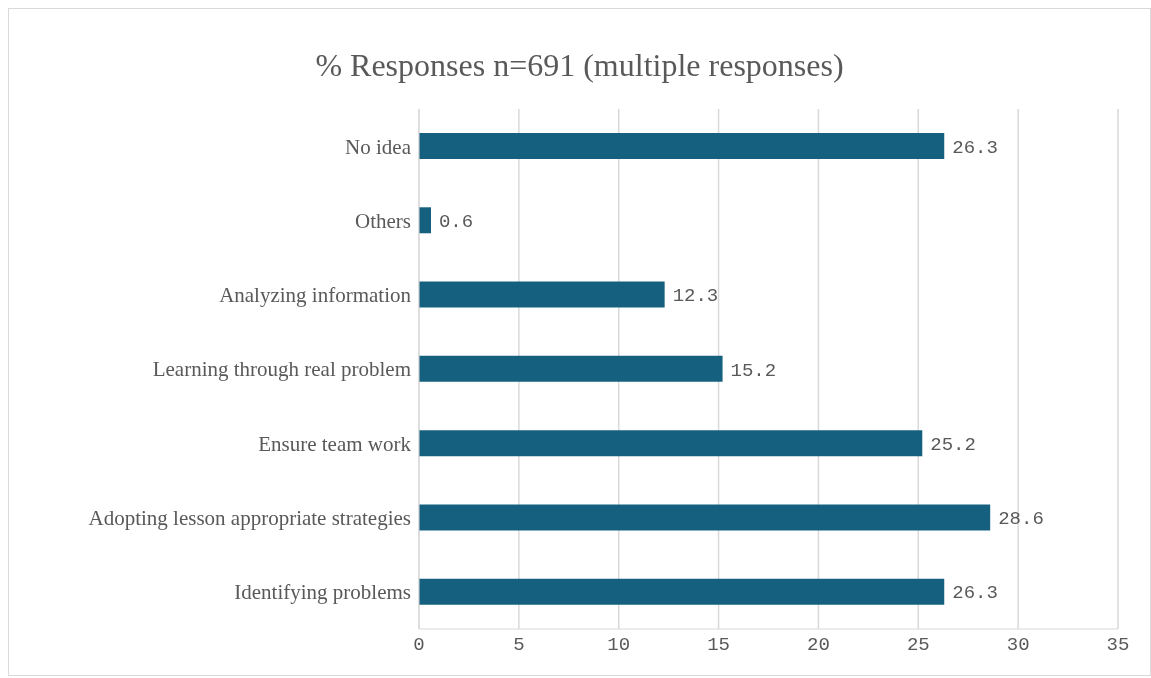  I want to click on y-tick-label: Others, so click(383, 220).